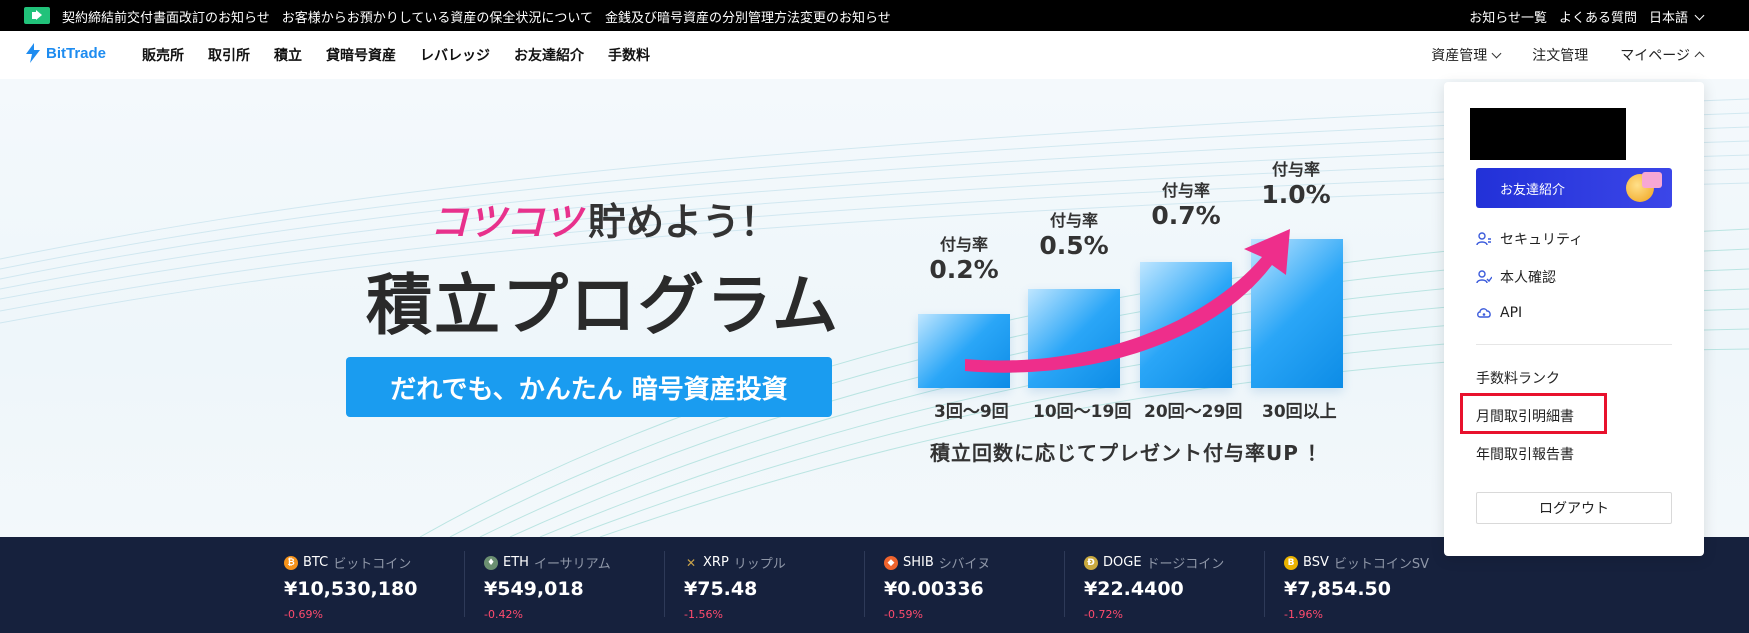 The height and width of the screenshot is (633, 1749). Describe the element at coordinates (1528, 278) in the screenshot. I see `dropdown-item-label: 本人確認` at that location.